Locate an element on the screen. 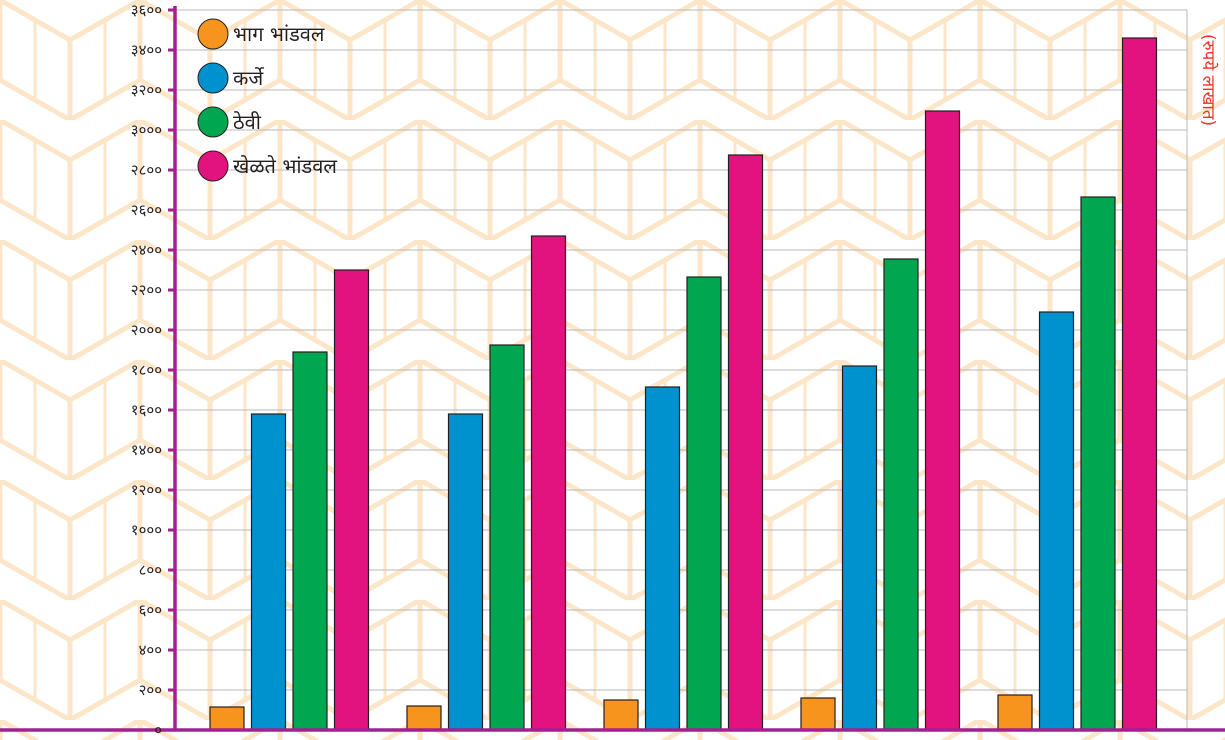 The width and height of the screenshot is (1225, 740). y-tick-label: १२०० is located at coordinates (146, 490).